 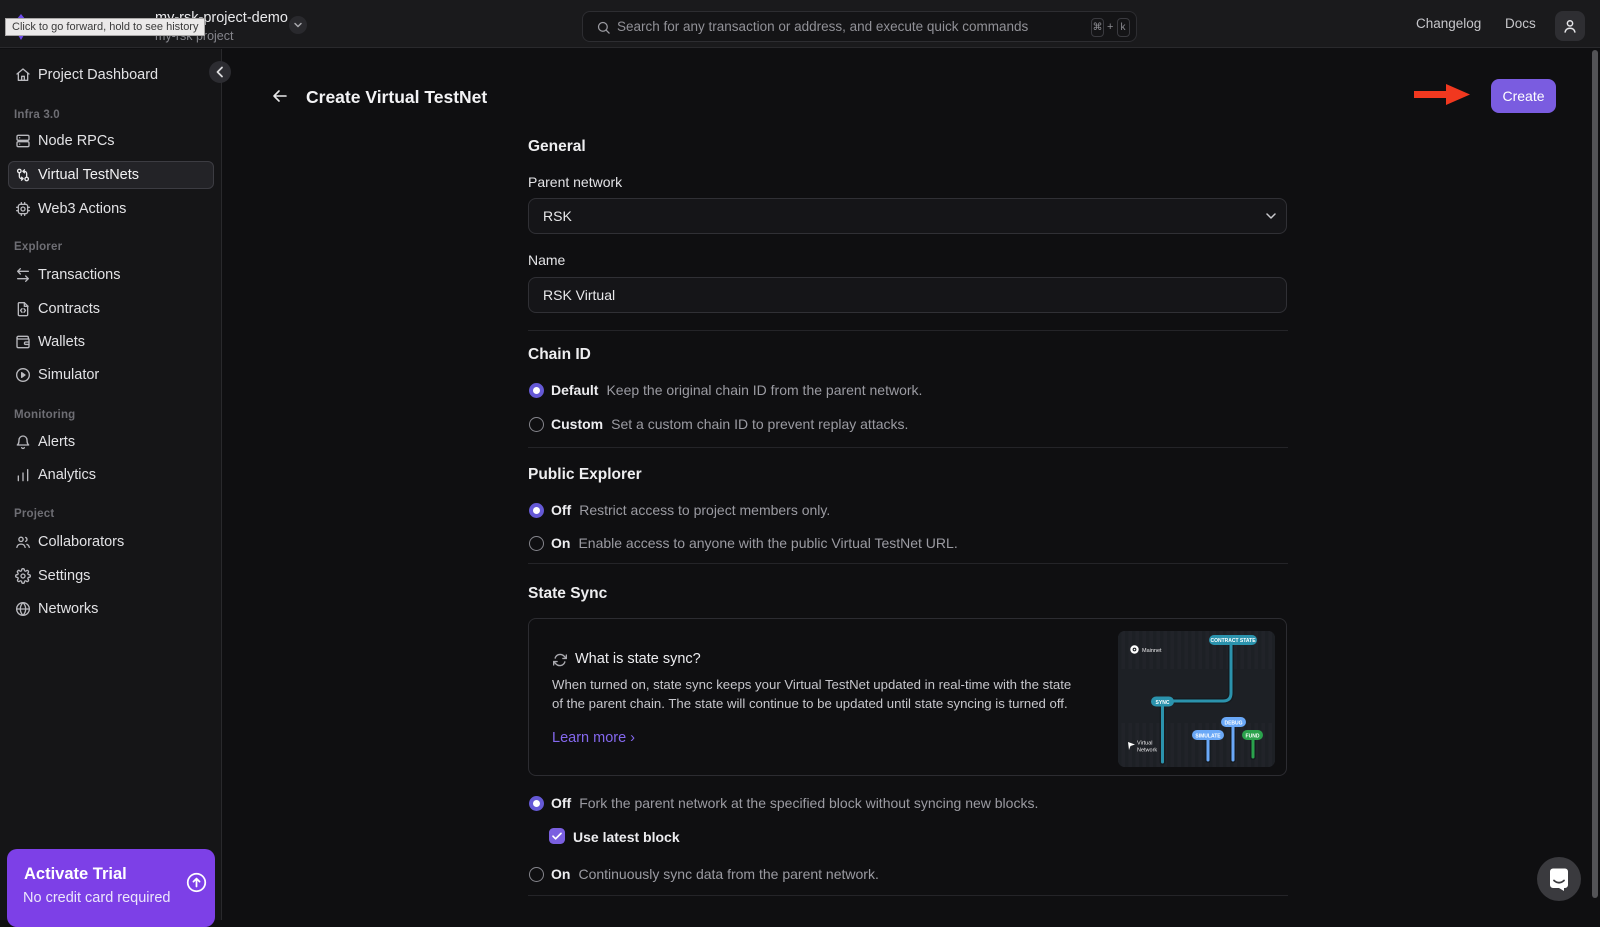 What do you see at coordinates (1253, 736) in the screenshot?
I see `svg-text: FUND` at bounding box center [1253, 736].